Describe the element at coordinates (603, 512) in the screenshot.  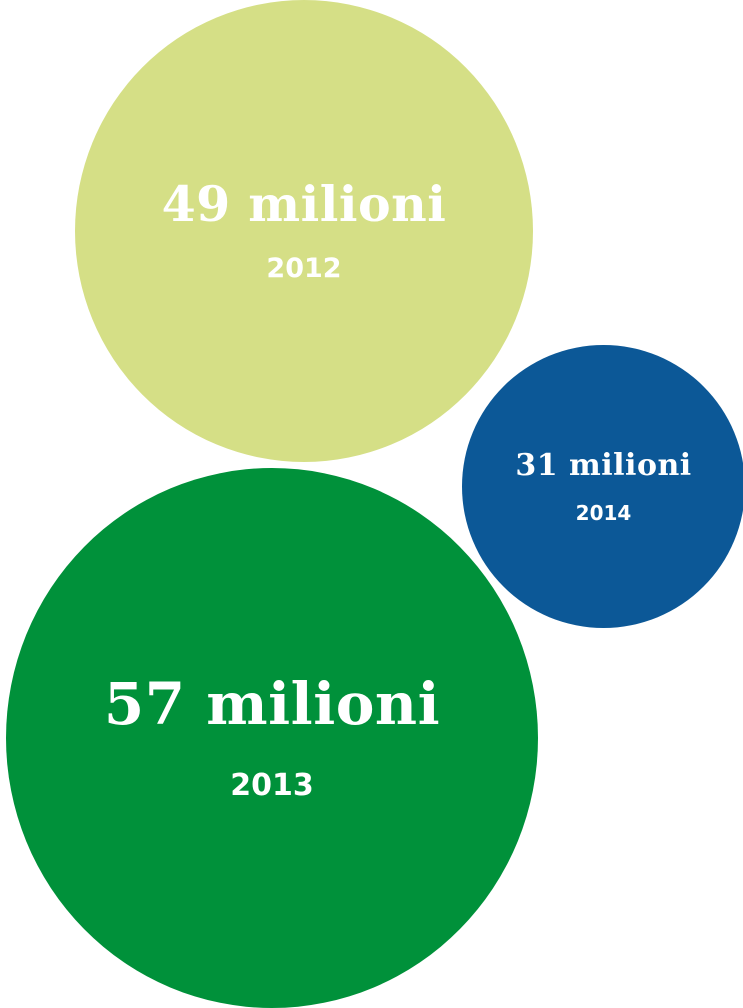
I see `bubble-year-2014: 2014` at that location.